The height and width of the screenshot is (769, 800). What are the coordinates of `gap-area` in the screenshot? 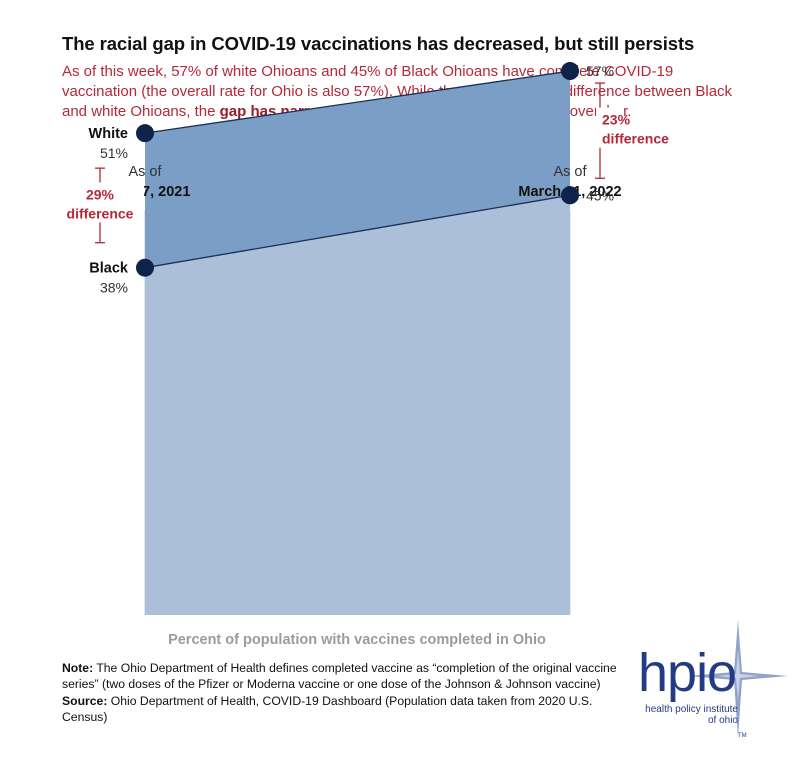 It's located at (357, 169).